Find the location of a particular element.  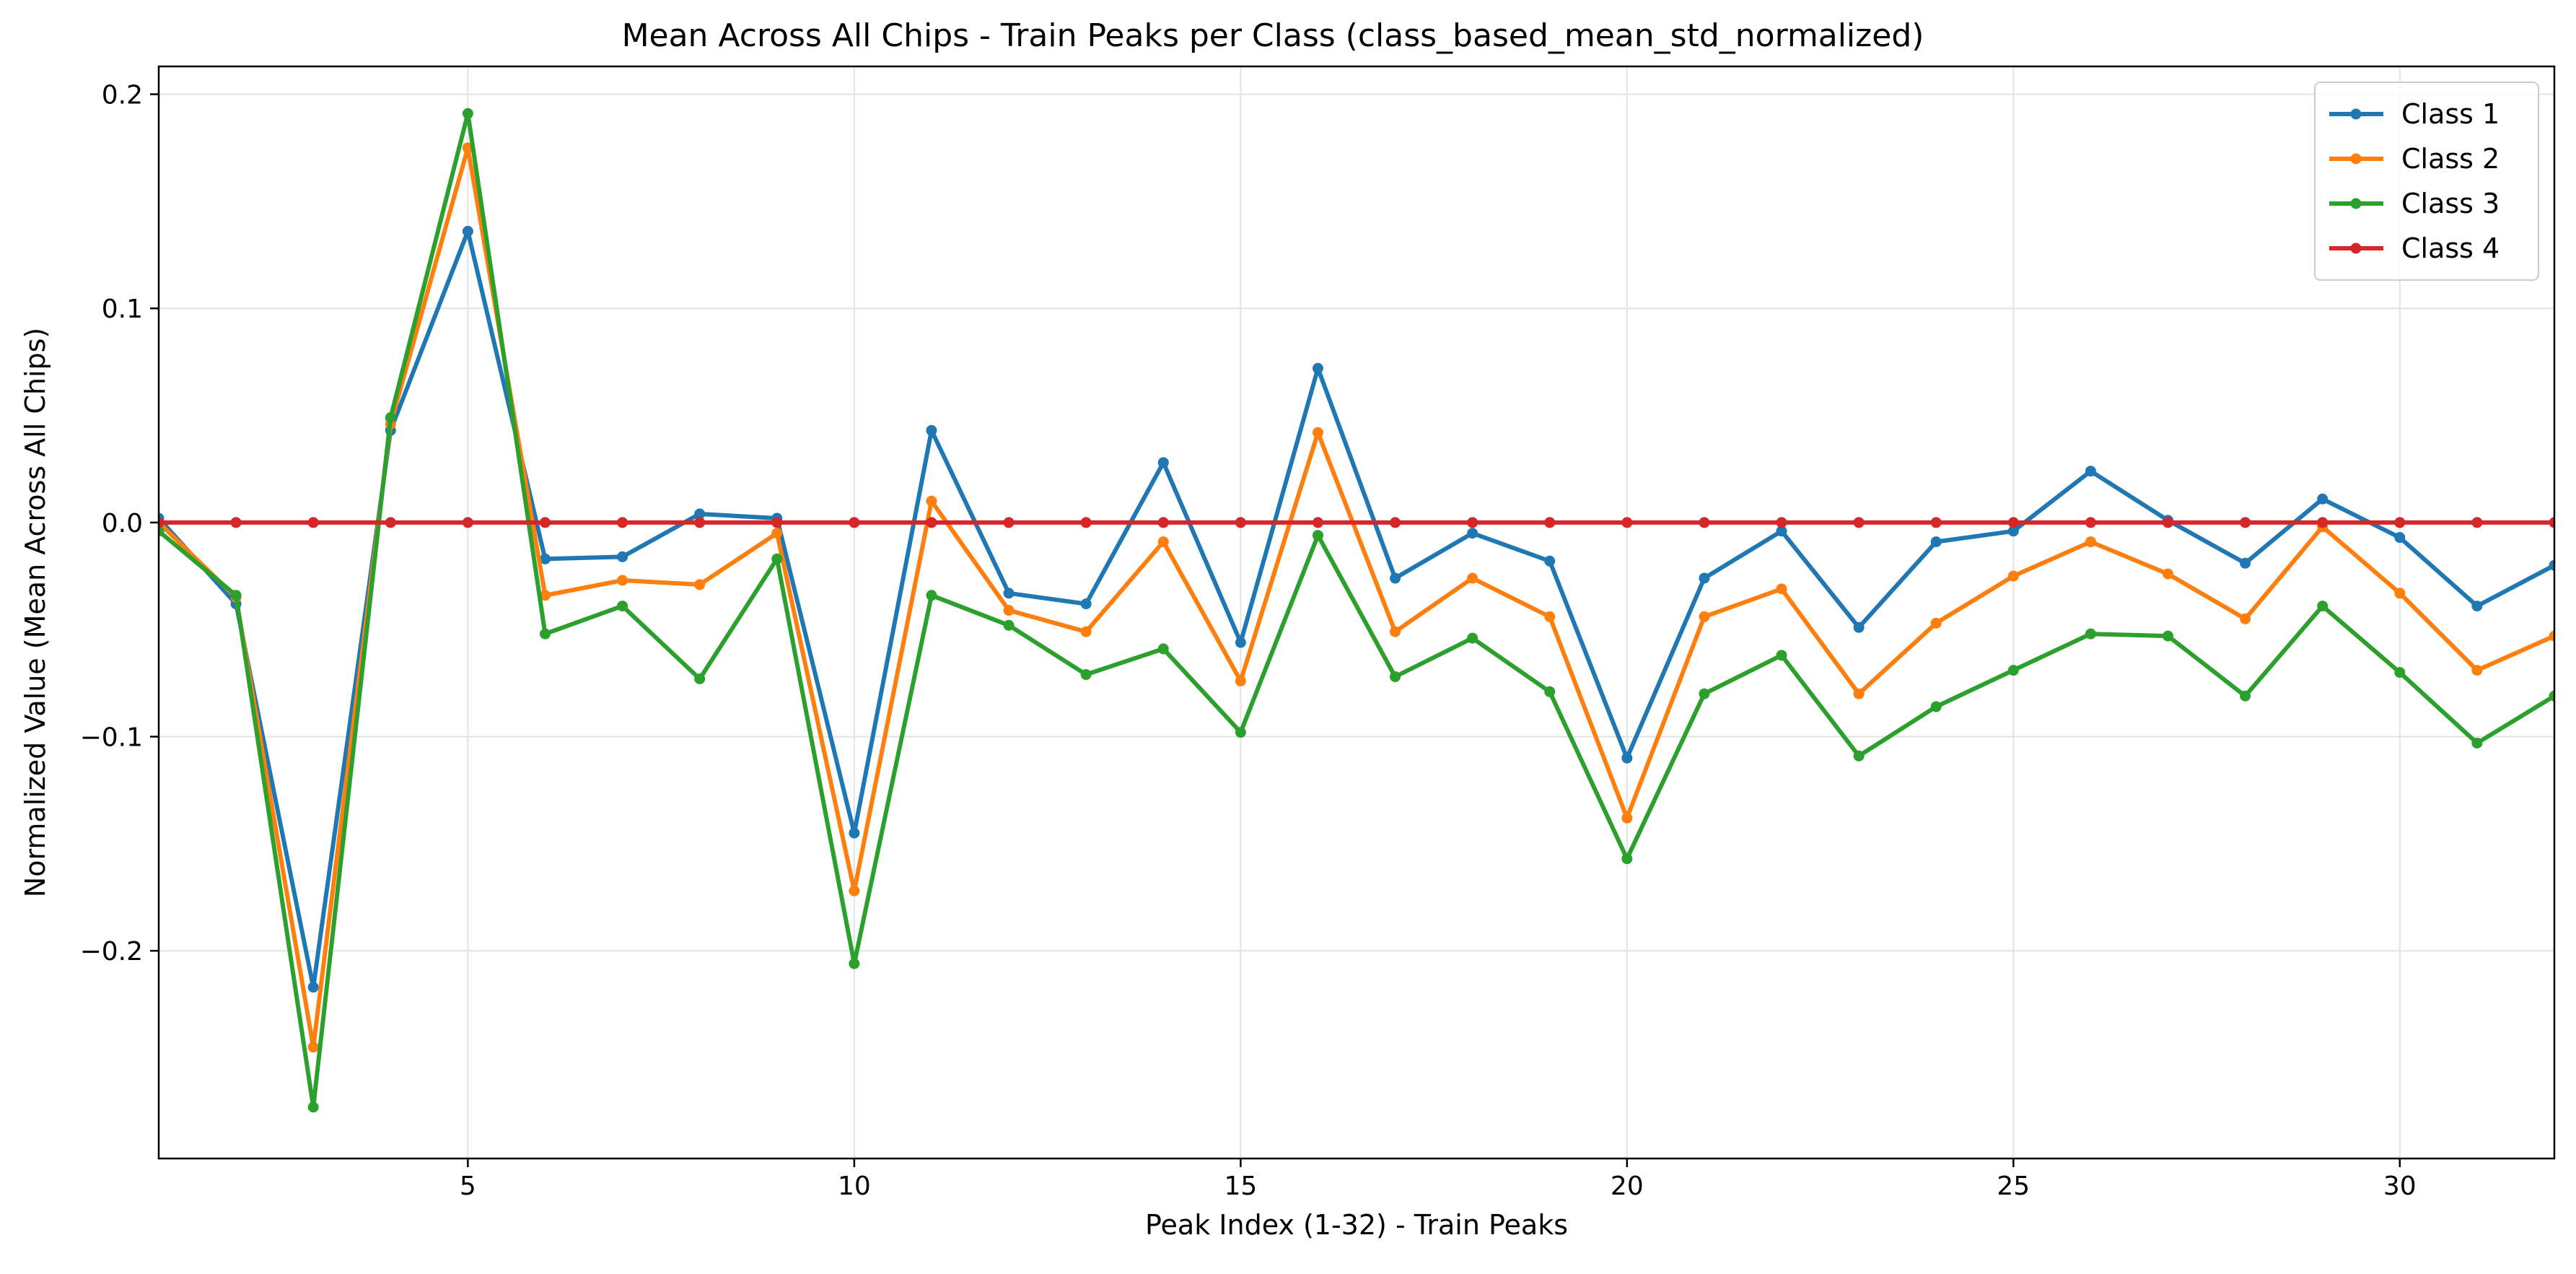

y-tick-label: 0.1 is located at coordinates (122, 309).